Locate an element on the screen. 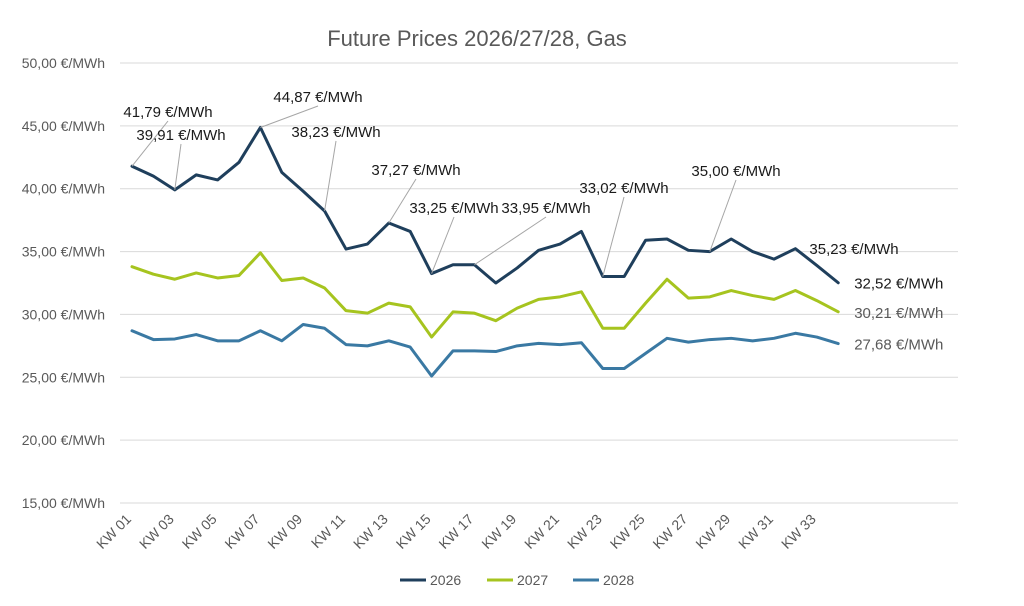 This screenshot has height=606, width=1024. data-label: 39,91 €/MWh is located at coordinates (180, 135).